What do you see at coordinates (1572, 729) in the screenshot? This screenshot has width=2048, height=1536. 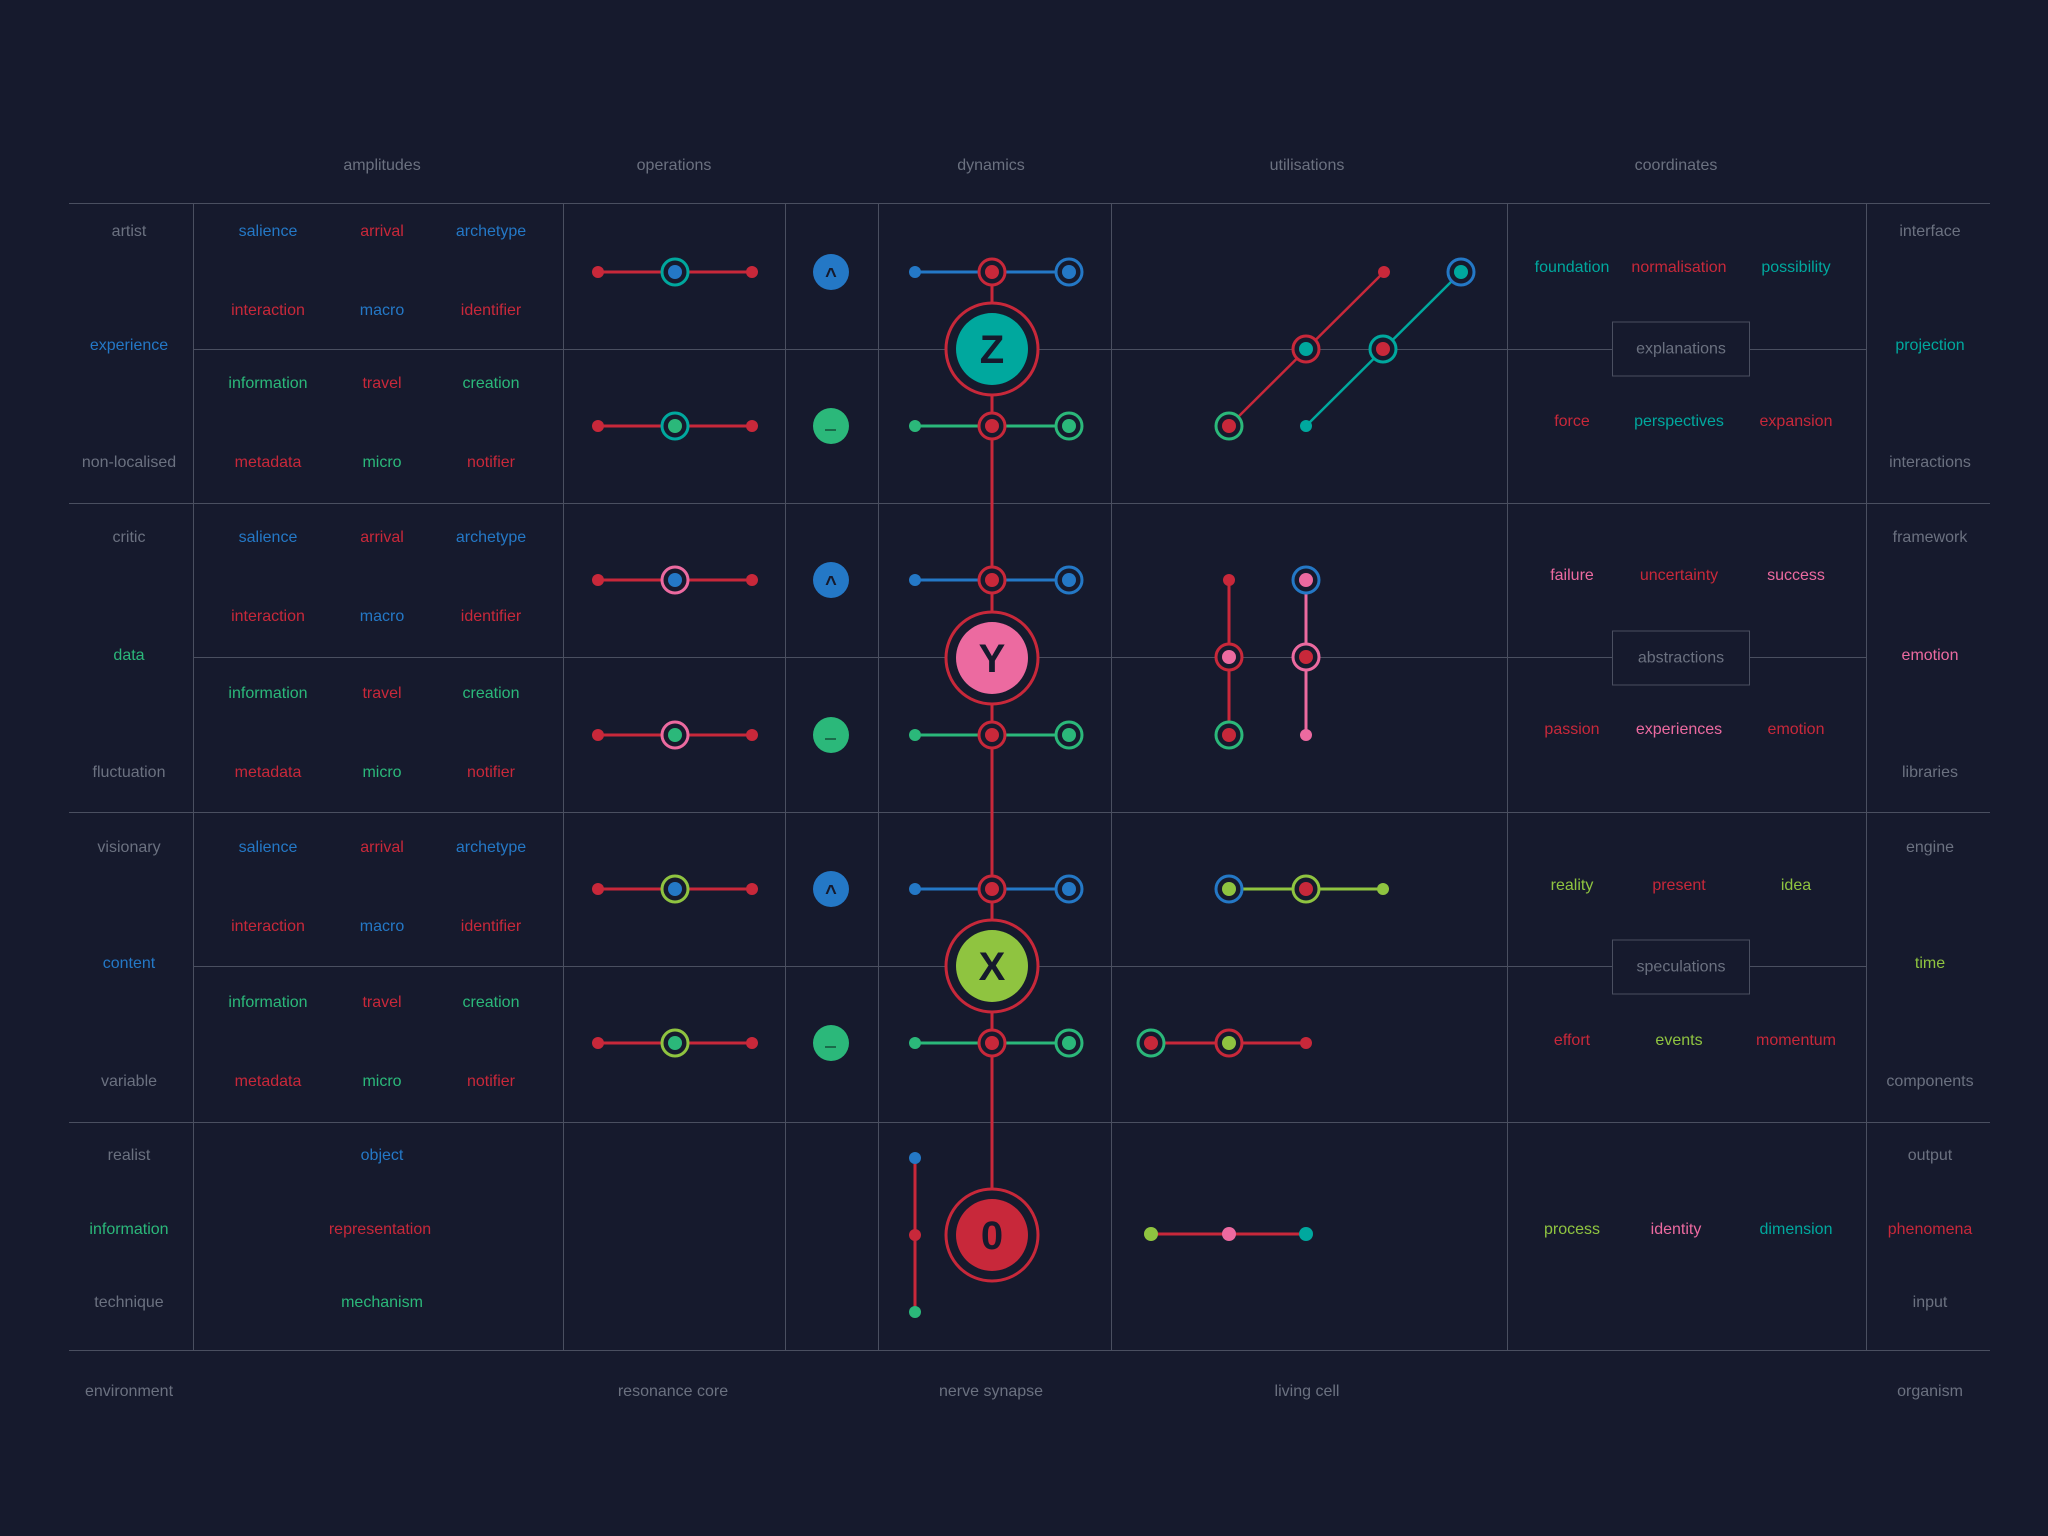 I see `coordinate-term: passion` at bounding box center [1572, 729].